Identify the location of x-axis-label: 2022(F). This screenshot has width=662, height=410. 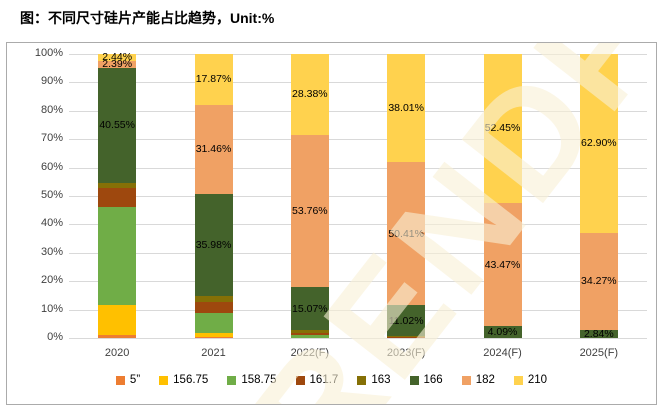
(310, 353).